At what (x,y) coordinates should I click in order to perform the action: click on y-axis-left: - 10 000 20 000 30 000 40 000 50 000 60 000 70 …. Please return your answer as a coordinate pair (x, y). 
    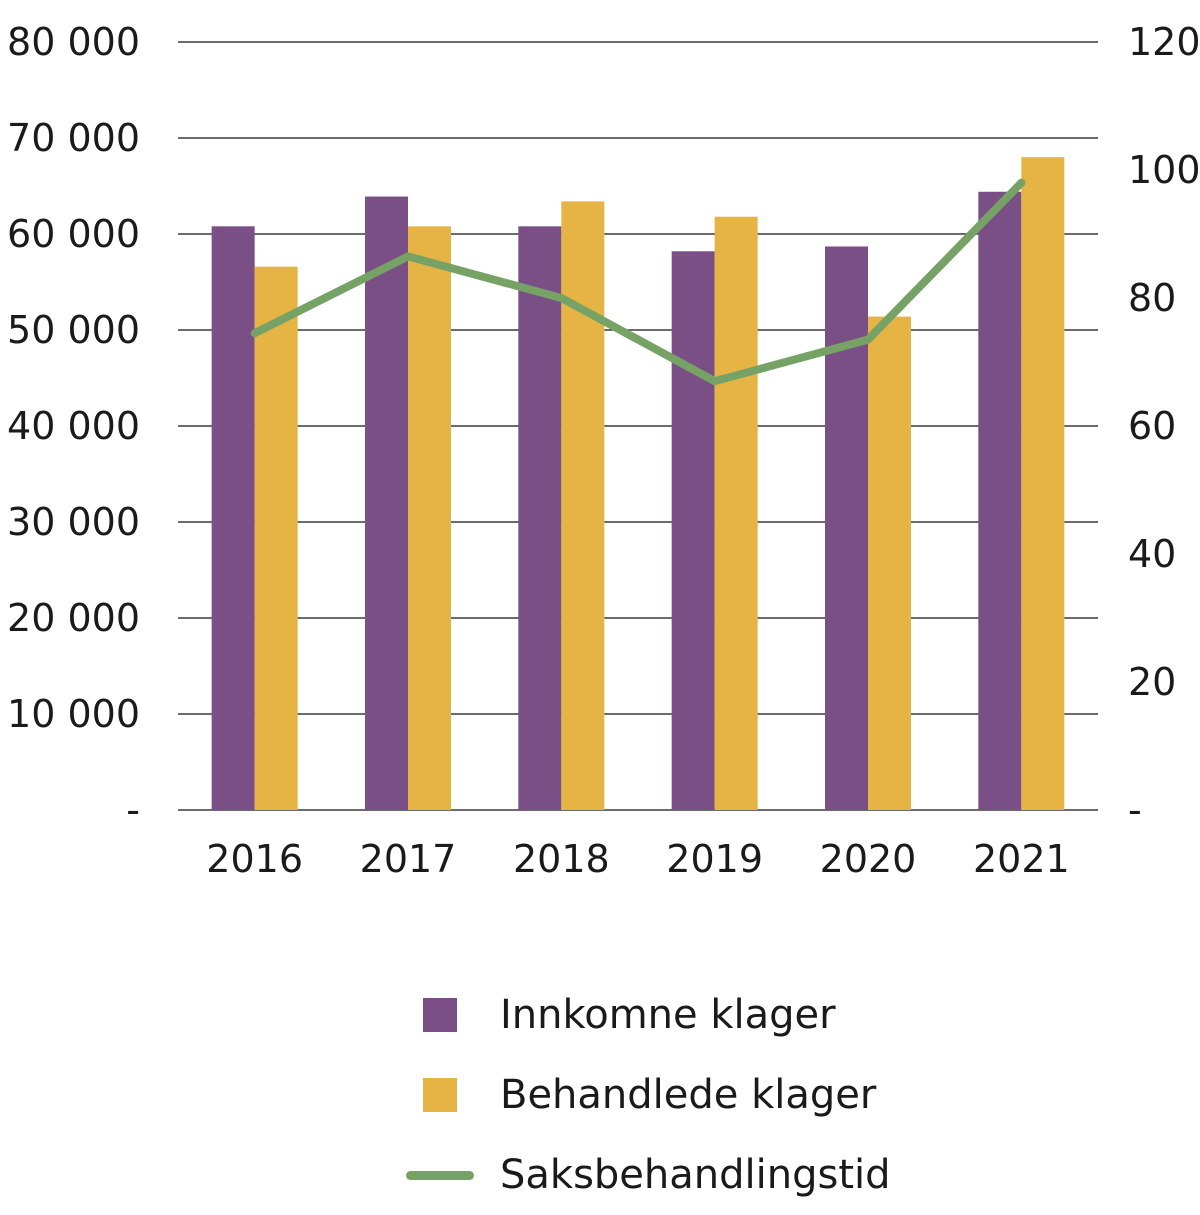
    Looking at the image, I should click on (73, 426).